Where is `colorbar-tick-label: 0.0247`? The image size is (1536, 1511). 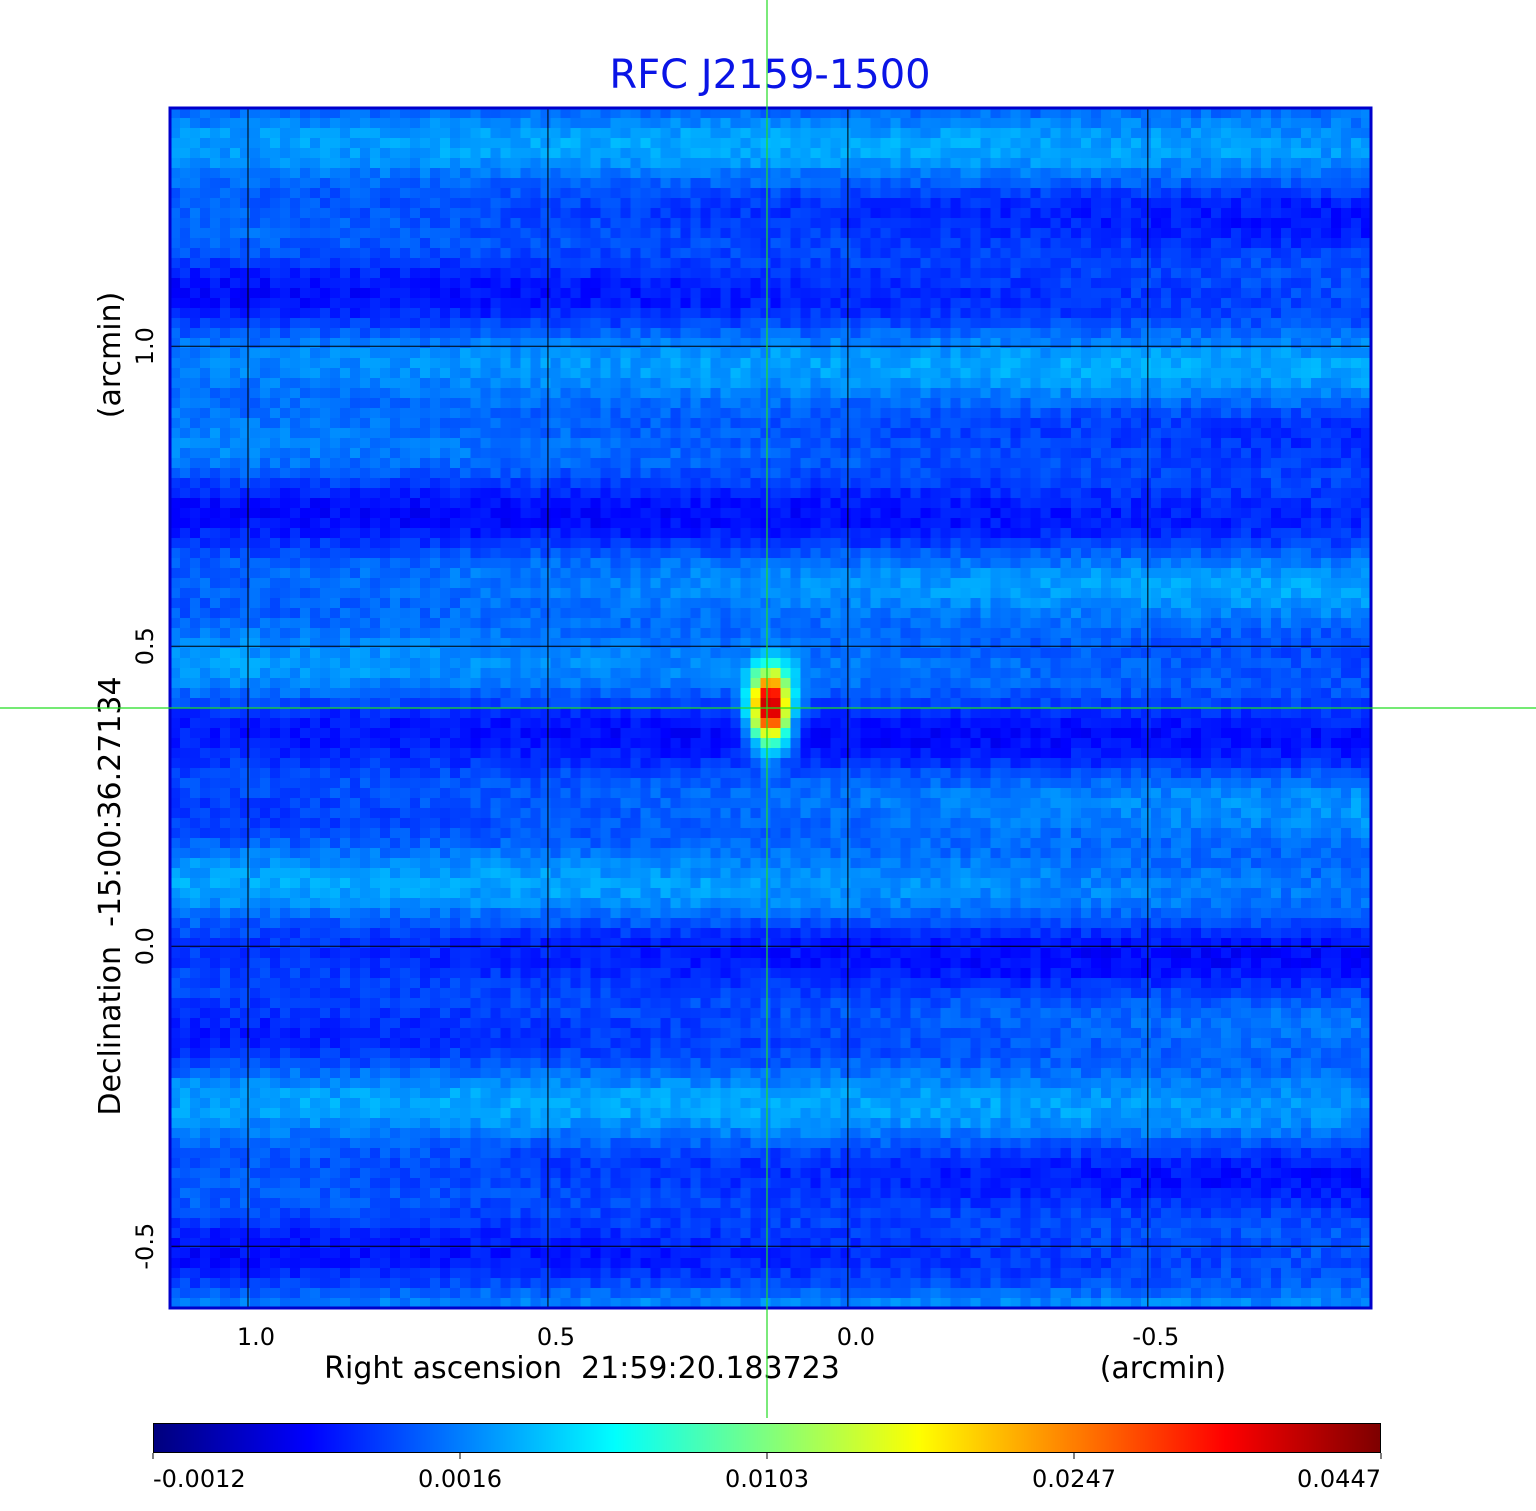 colorbar-tick-label: 0.0247 is located at coordinates (1074, 1479).